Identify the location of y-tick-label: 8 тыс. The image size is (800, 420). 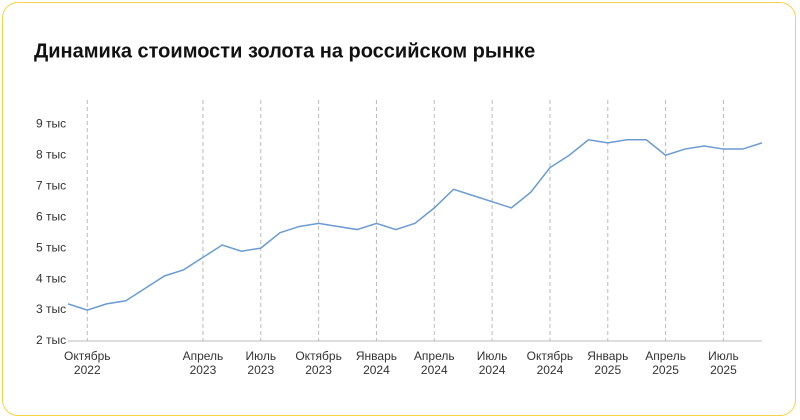
(51, 154).